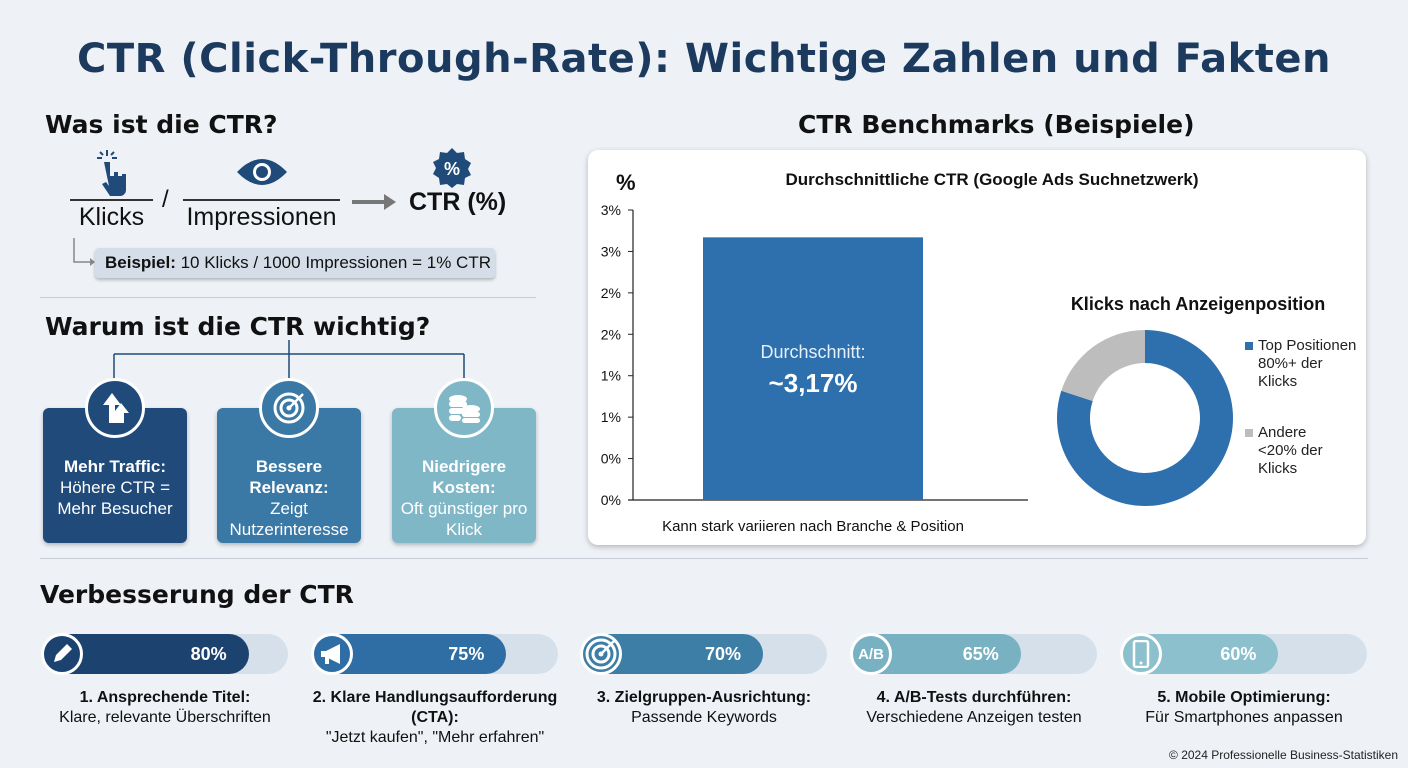 The height and width of the screenshot is (768, 1408). What do you see at coordinates (1198, 304) in the screenshot?
I see `donut-title: Klicks nach Anzeigenposition` at bounding box center [1198, 304].